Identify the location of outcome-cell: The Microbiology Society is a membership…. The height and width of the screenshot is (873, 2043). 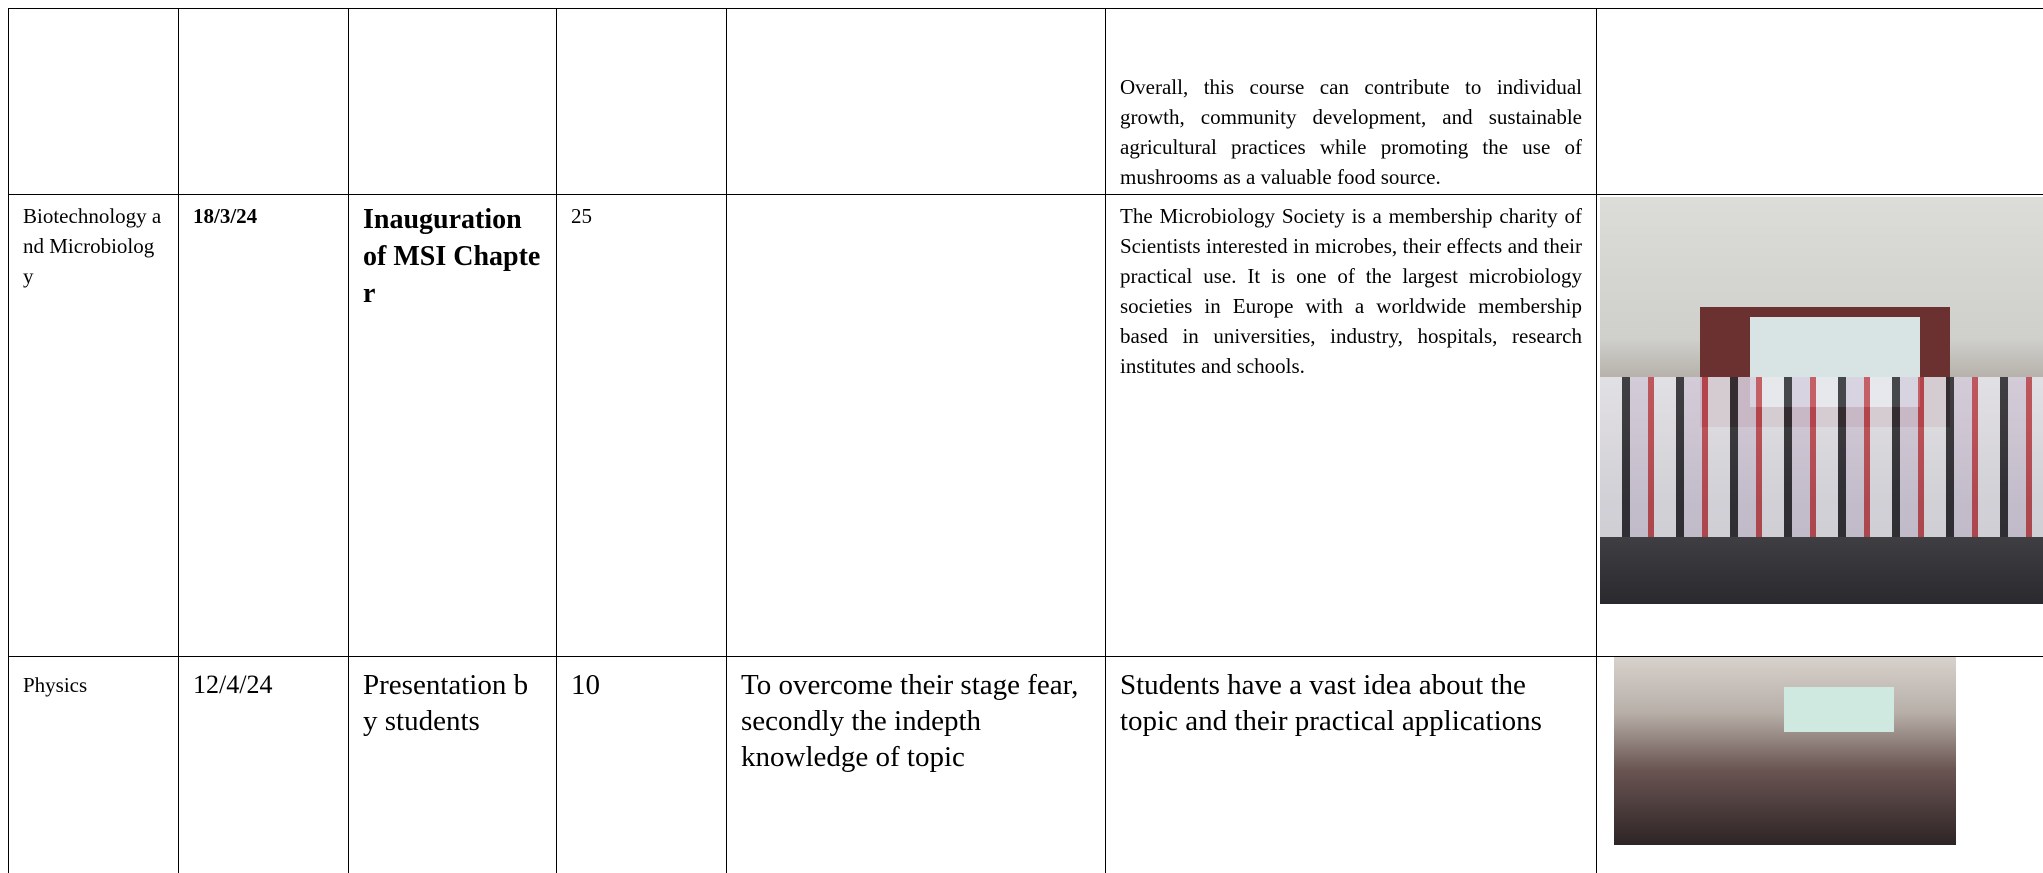
(1351, 426).